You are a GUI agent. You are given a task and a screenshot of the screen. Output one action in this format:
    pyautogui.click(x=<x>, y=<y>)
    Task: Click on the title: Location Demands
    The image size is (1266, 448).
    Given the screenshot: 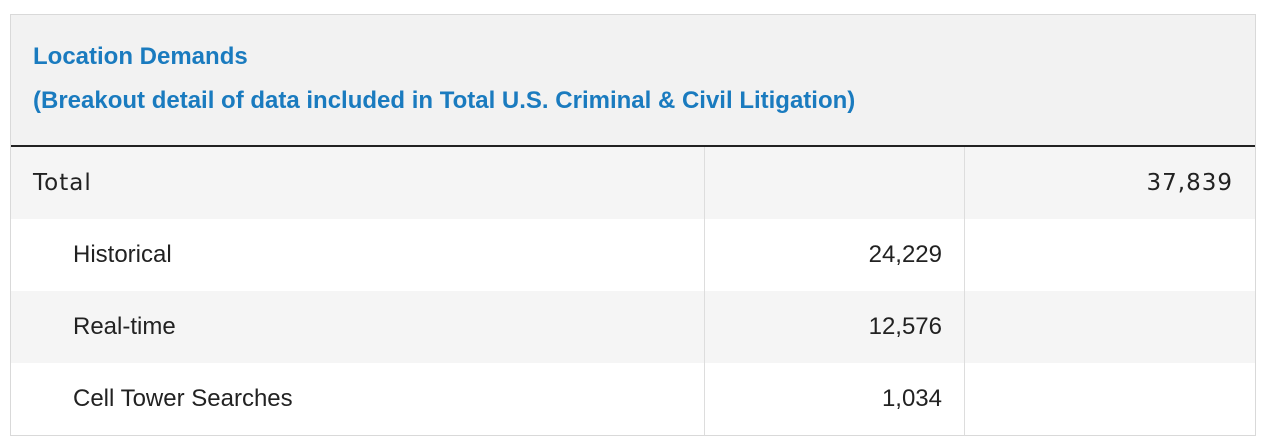 What is the action you would take?
    pyautogui.click(x=140, y=56)
    